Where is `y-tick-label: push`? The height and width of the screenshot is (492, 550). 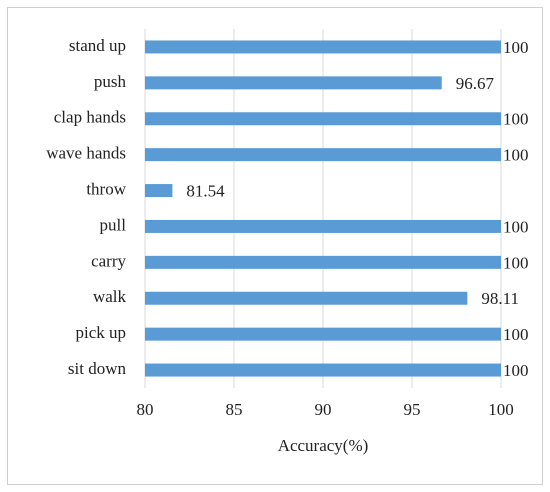 y-tick-label: push is located at coordinates (110, 81).